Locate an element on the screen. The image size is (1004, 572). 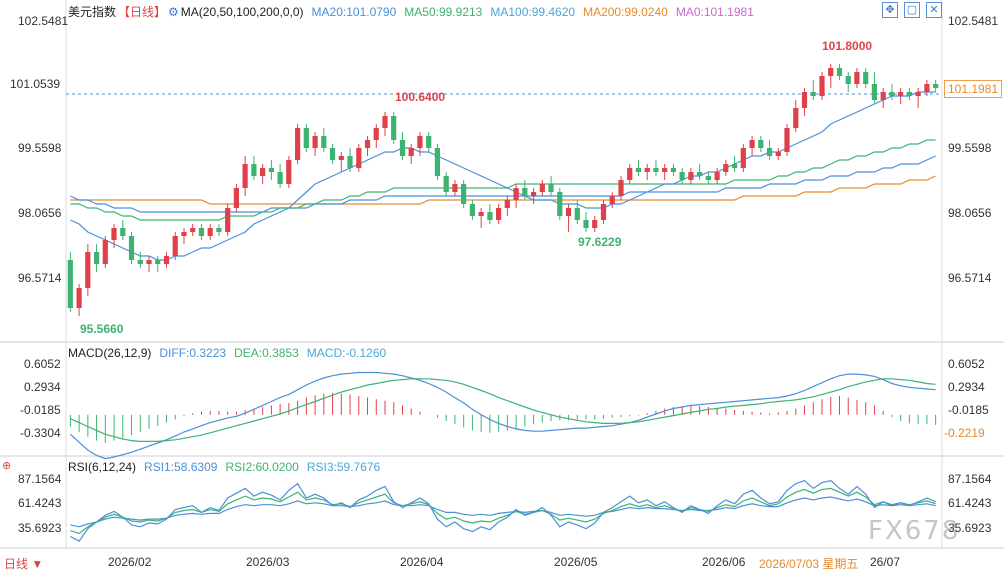
close-icon: ✕ is located at coordinates (934, 10).